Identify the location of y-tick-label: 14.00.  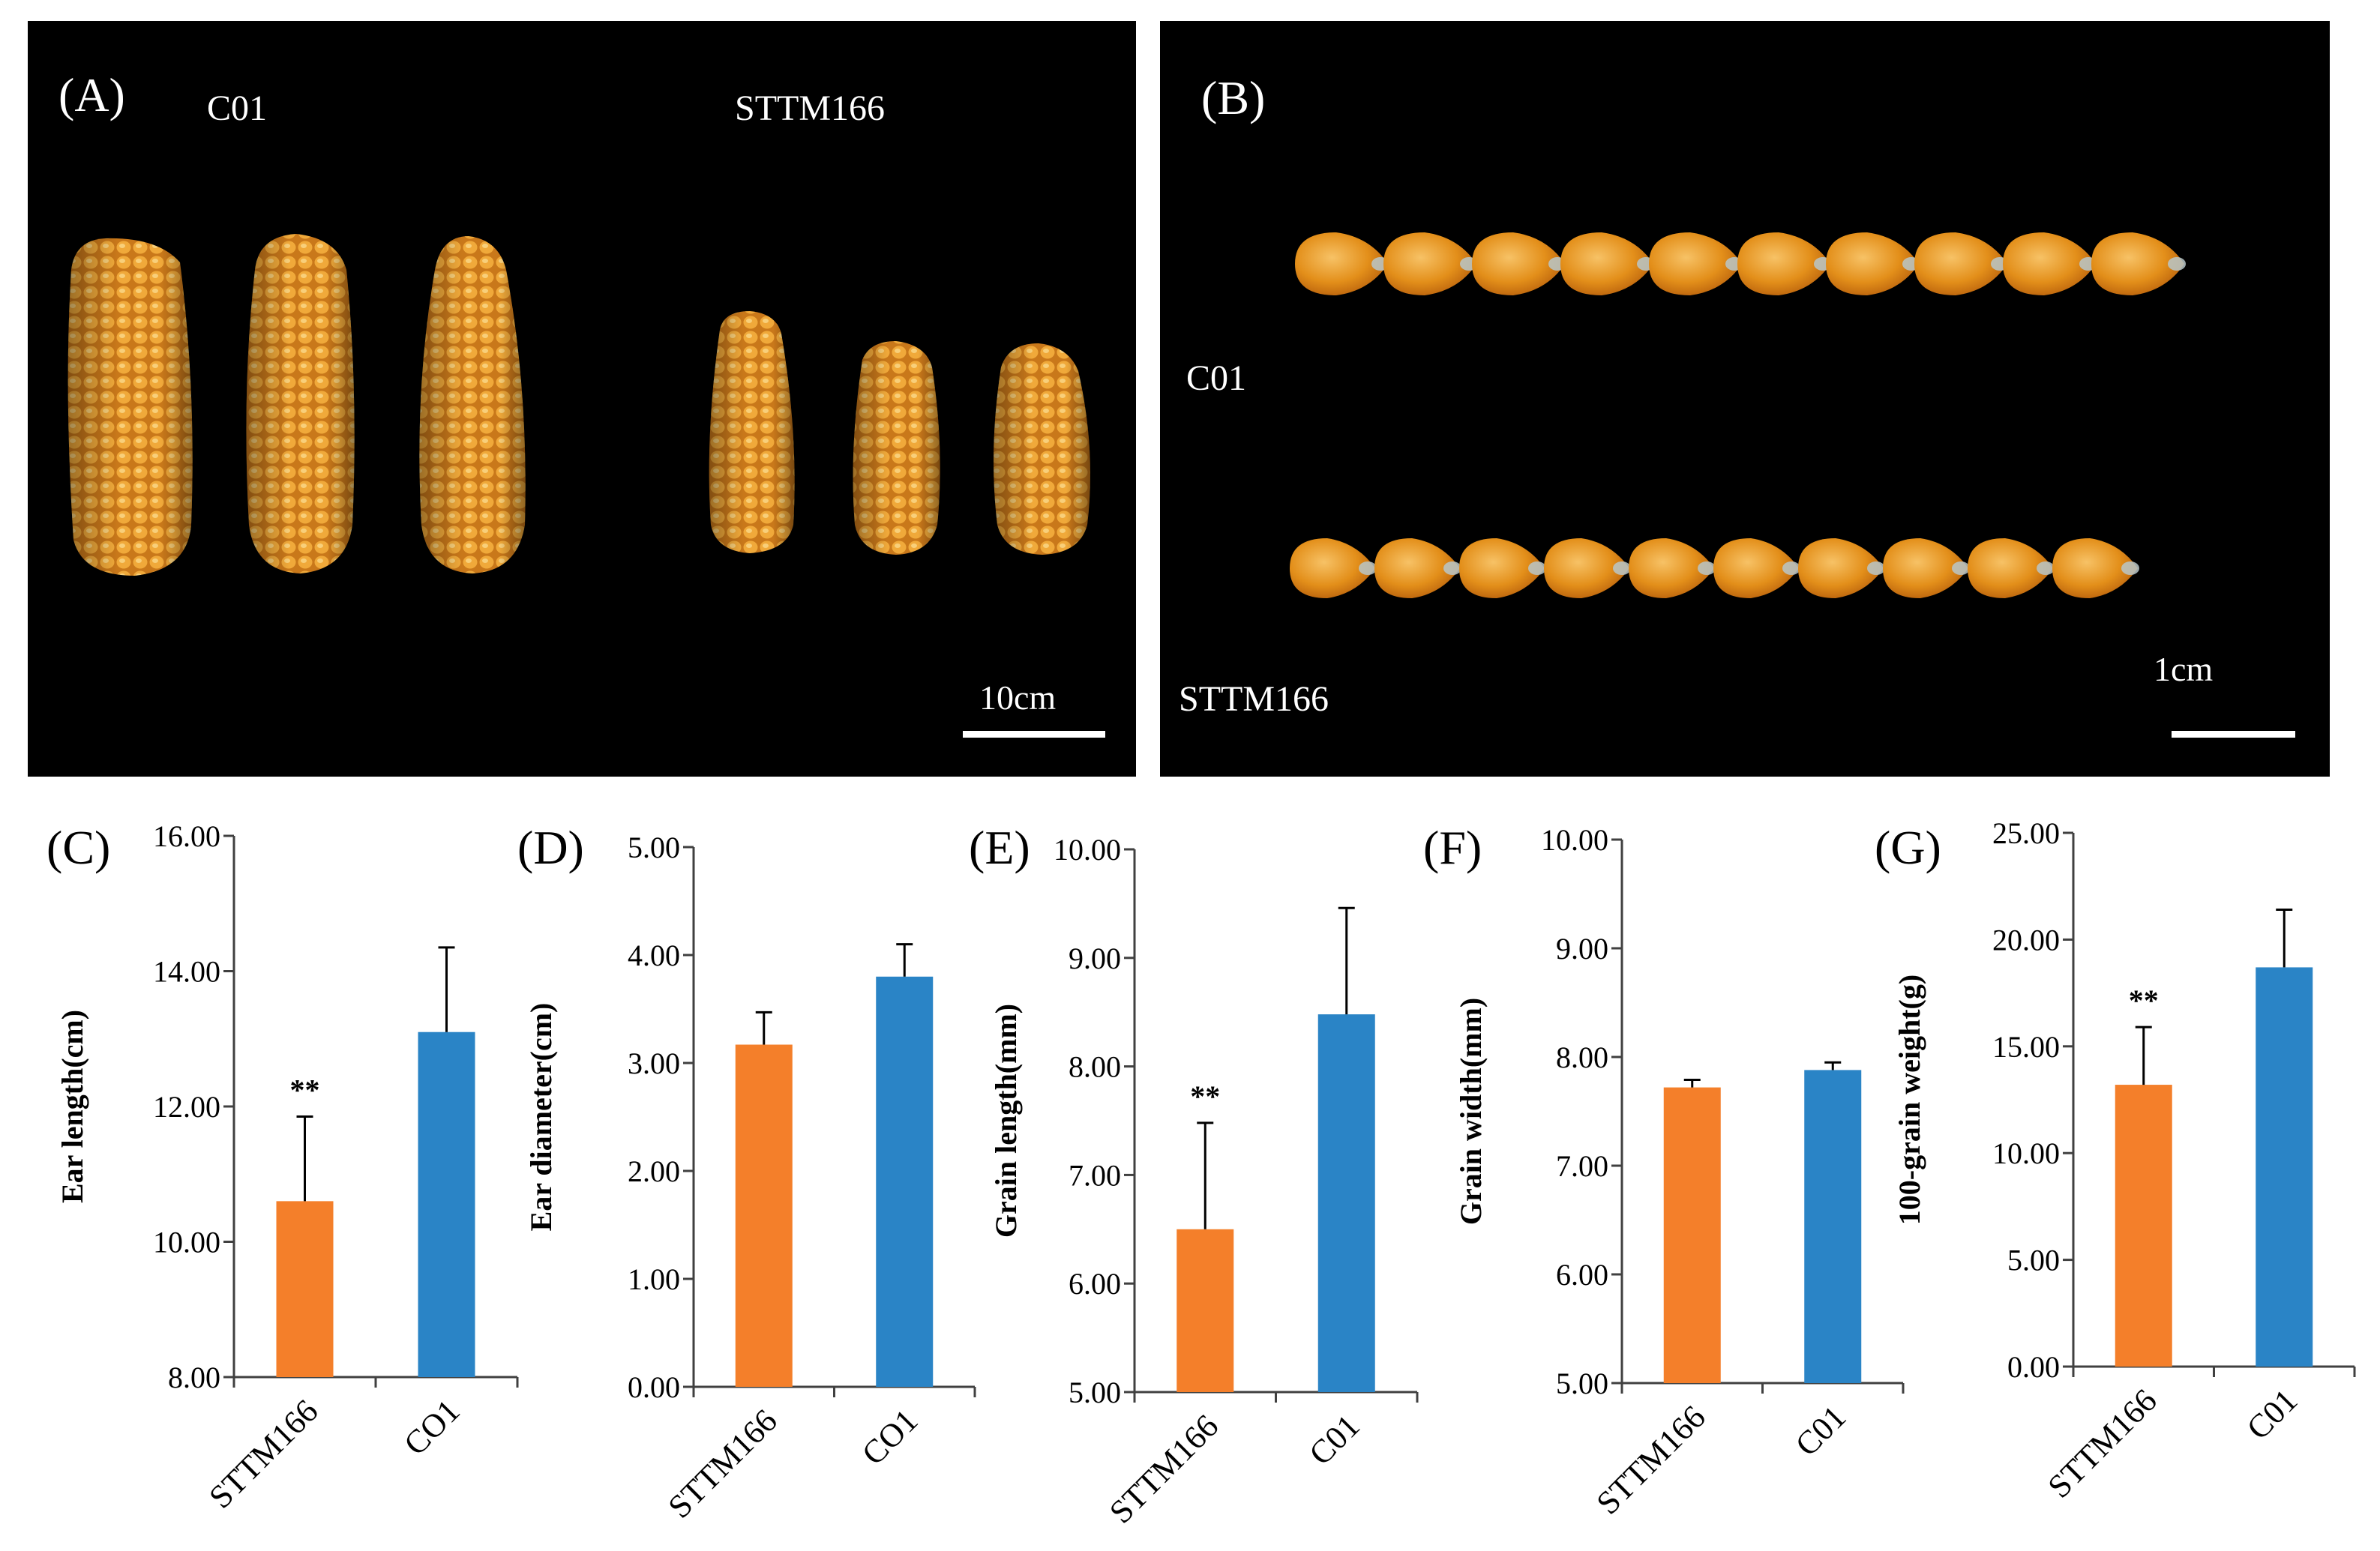
(186, 972).